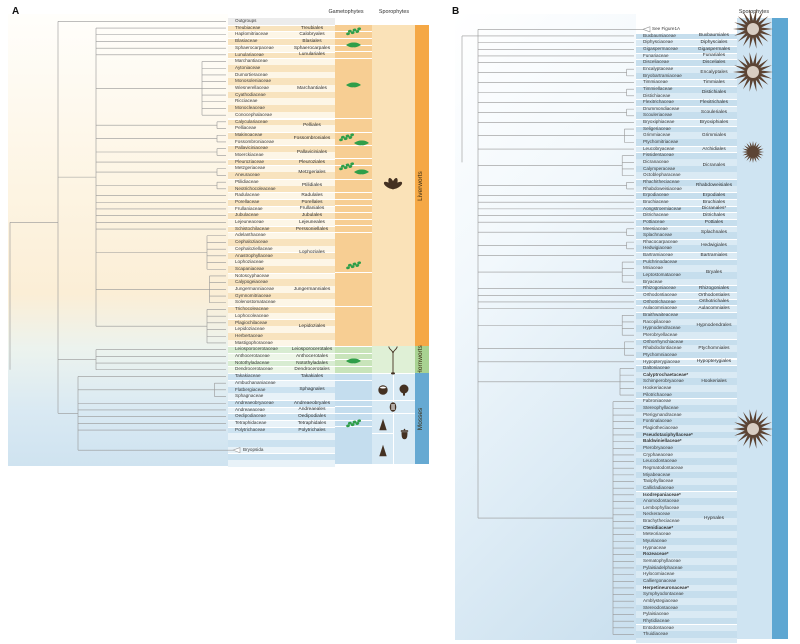 The height and width of the screenshot is (644, 800). I want to click on family-label: Bartramiaceae, so click(658, 255).